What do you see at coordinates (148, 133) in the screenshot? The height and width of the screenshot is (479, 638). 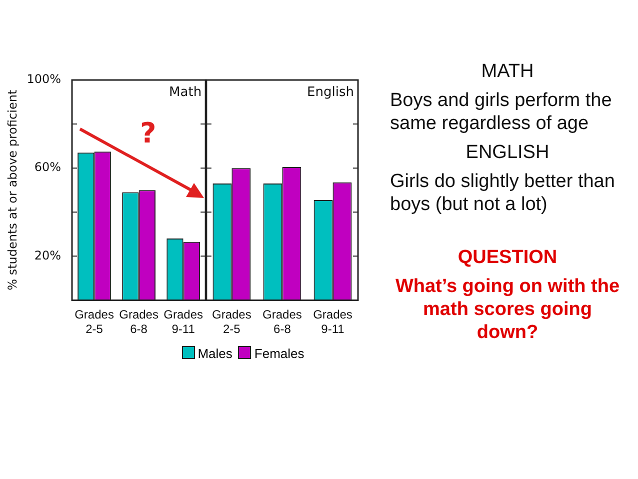 I see `annotation: ?` at bounding box center [148, 133].